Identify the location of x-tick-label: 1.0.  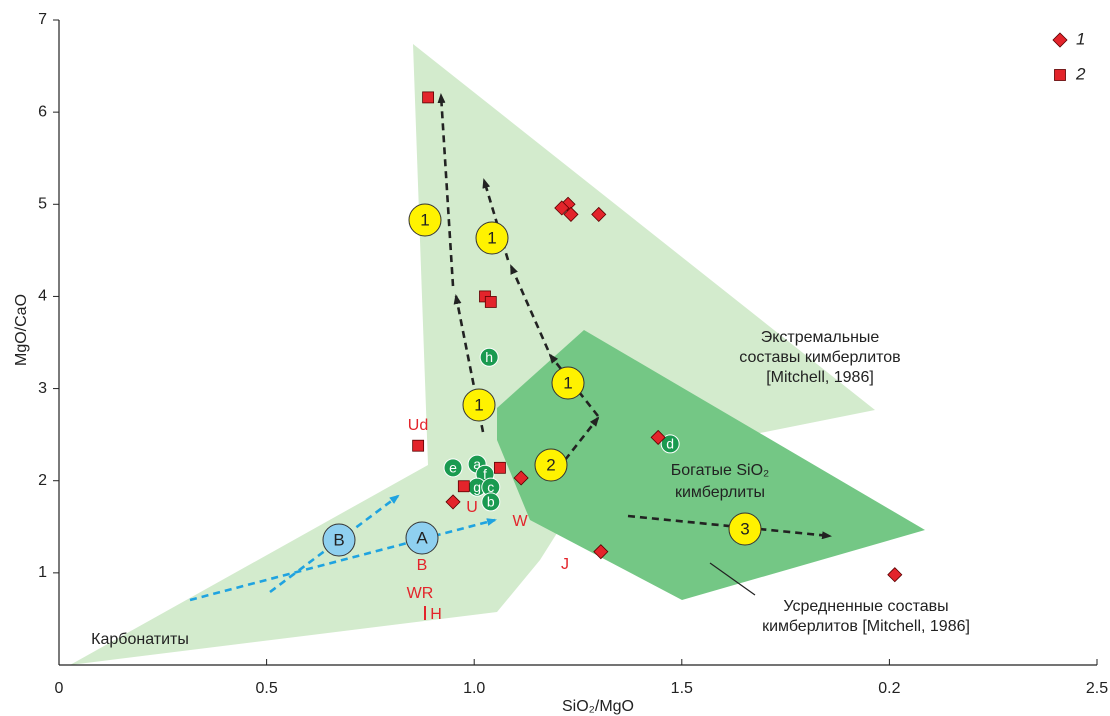
(474, 688).